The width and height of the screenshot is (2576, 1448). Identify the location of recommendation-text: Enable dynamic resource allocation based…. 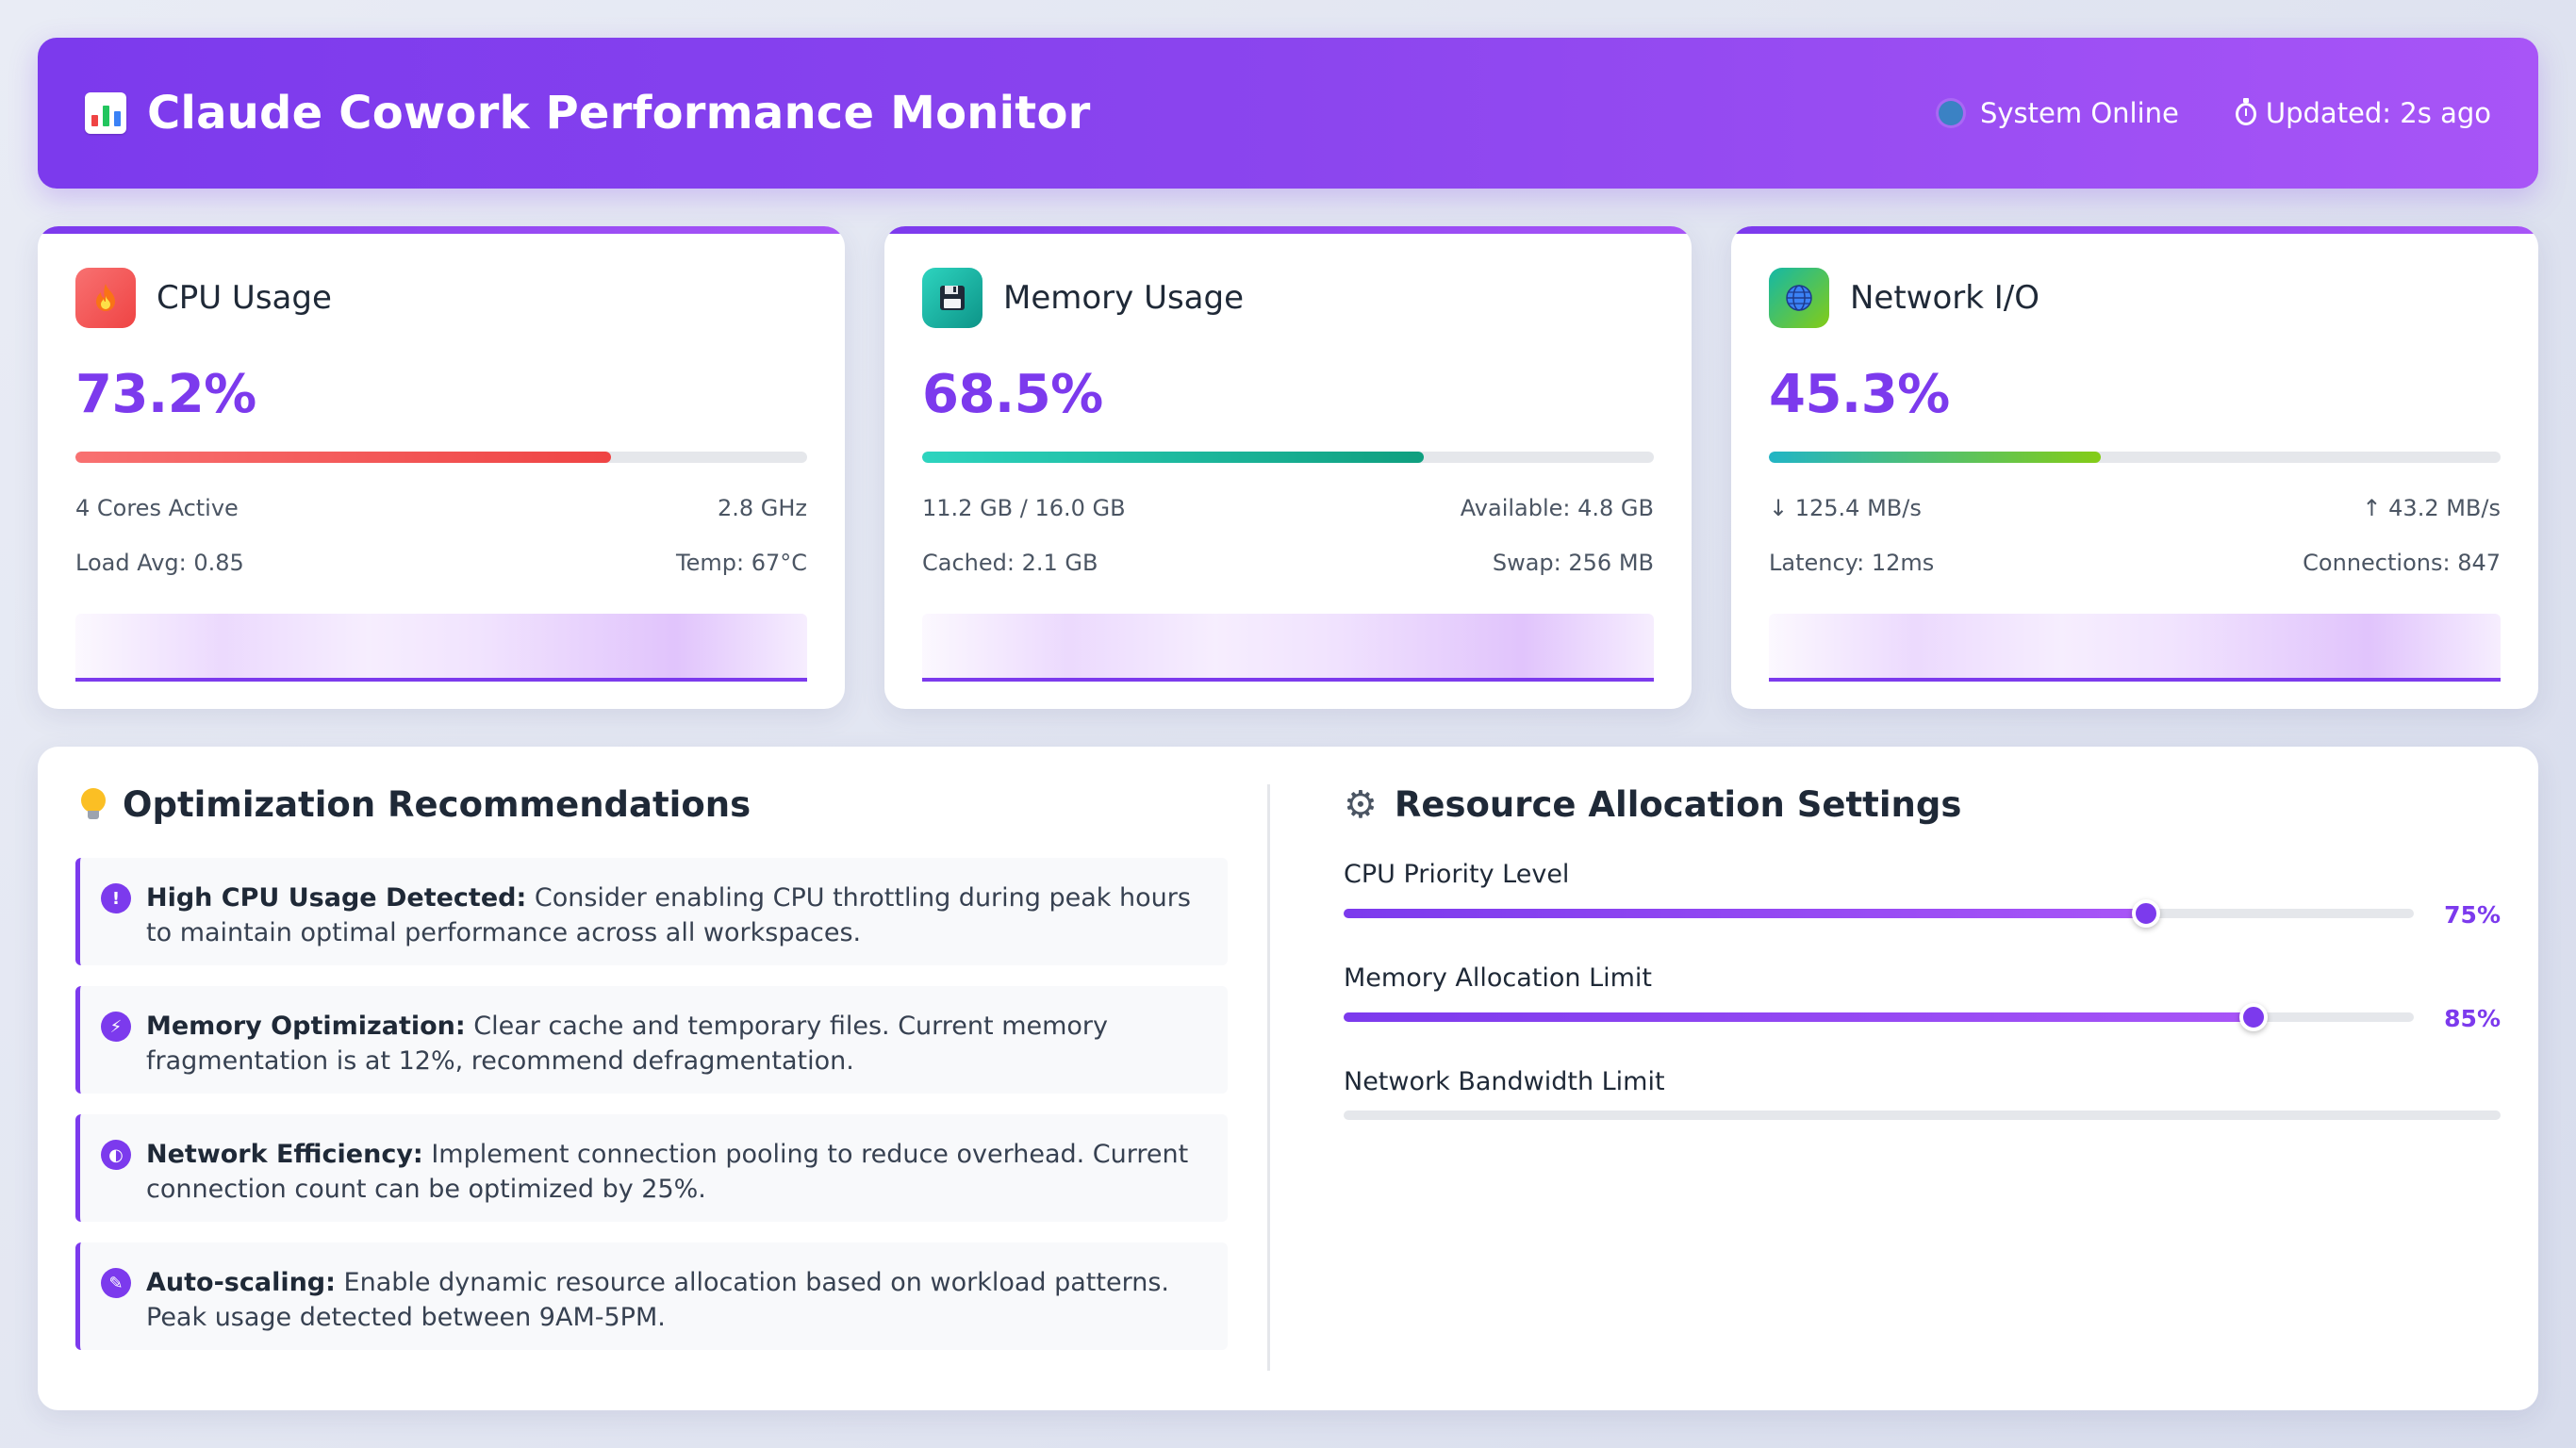
(657, 1300).